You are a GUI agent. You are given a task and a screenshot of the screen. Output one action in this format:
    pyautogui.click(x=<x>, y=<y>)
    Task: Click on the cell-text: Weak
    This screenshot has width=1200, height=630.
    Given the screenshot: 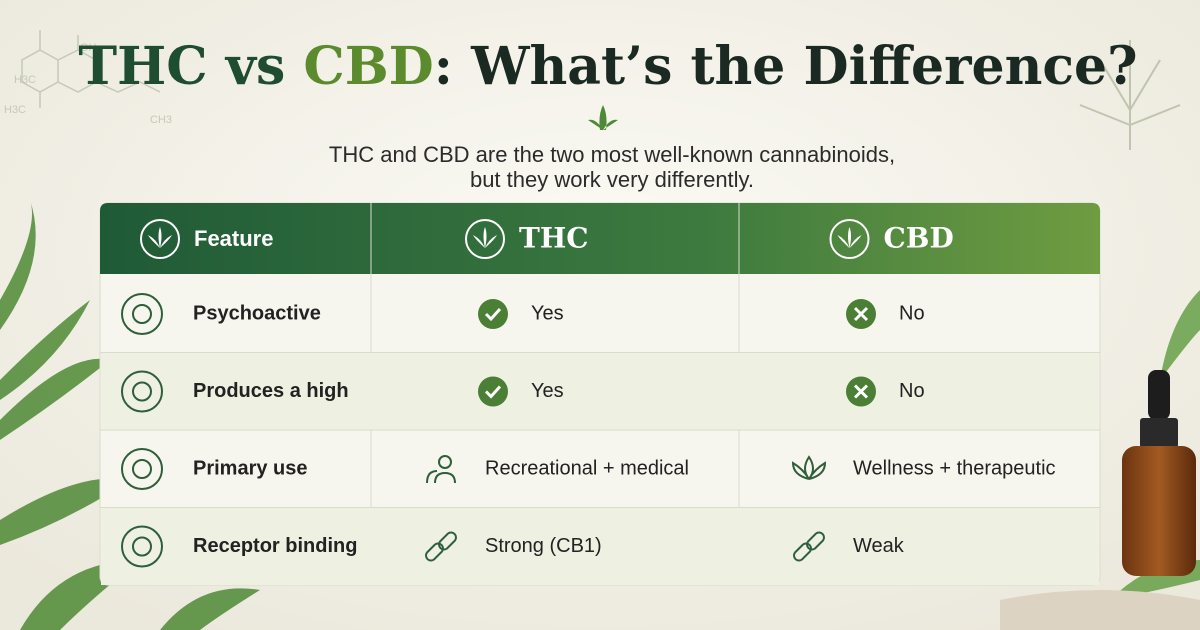 What is the action you would take?
    pyautogui.click(x=879, y=546)
    